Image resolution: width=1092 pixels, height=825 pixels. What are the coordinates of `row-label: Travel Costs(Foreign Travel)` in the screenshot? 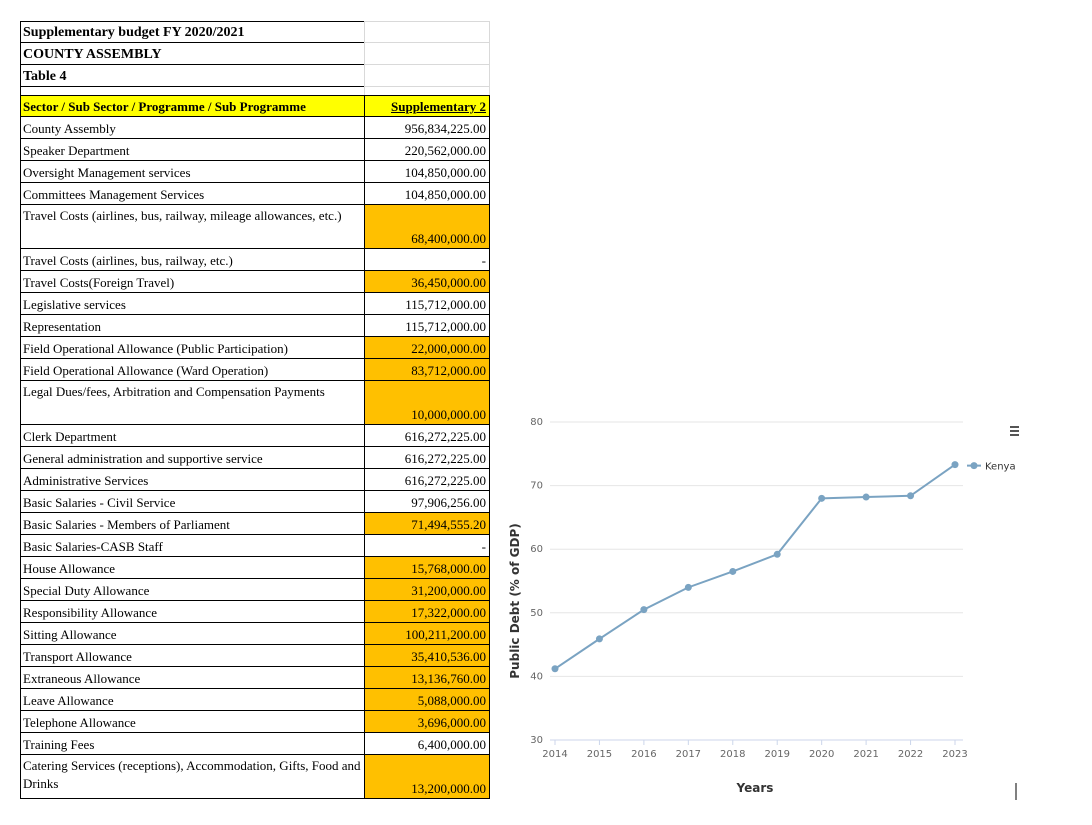 It's located at (192, 282).